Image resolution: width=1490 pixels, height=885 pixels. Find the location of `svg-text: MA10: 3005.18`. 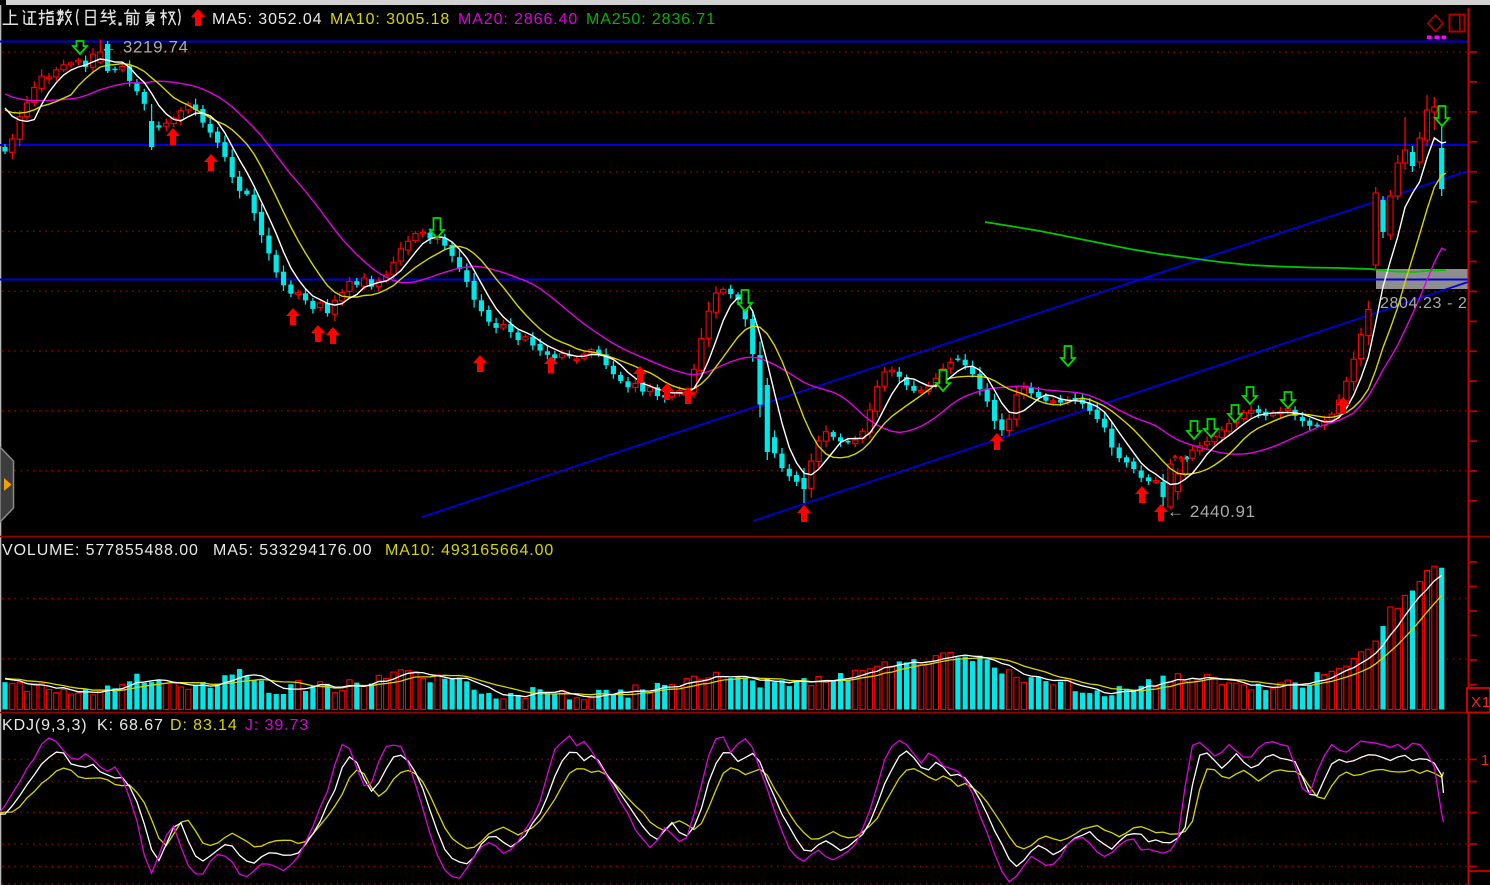

svg-text: MA10: 3005.18 is located at coordinates (390, 19).